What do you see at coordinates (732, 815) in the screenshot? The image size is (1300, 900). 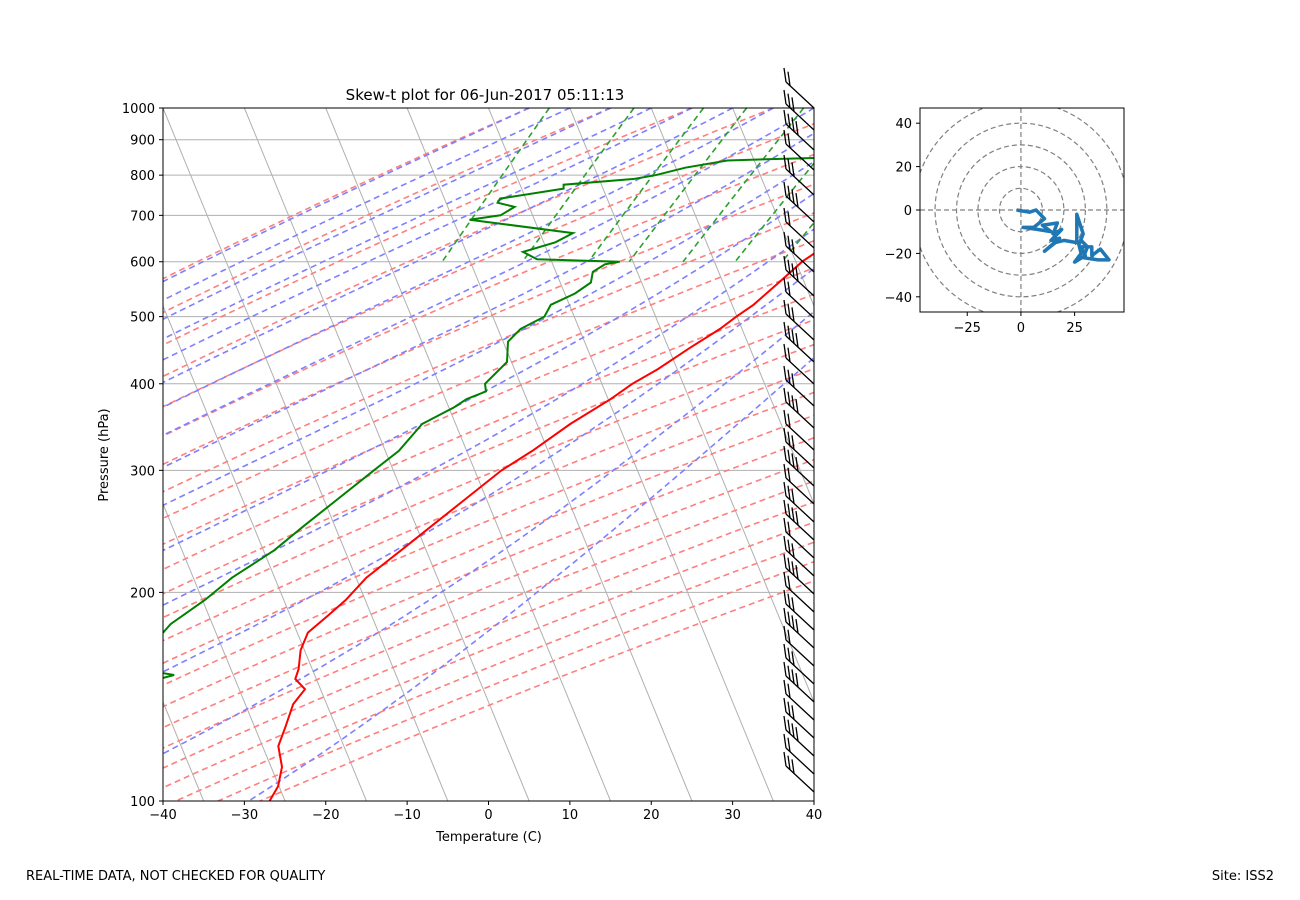 I see `x-tick-label: 30` at bounding box center [732, 815].